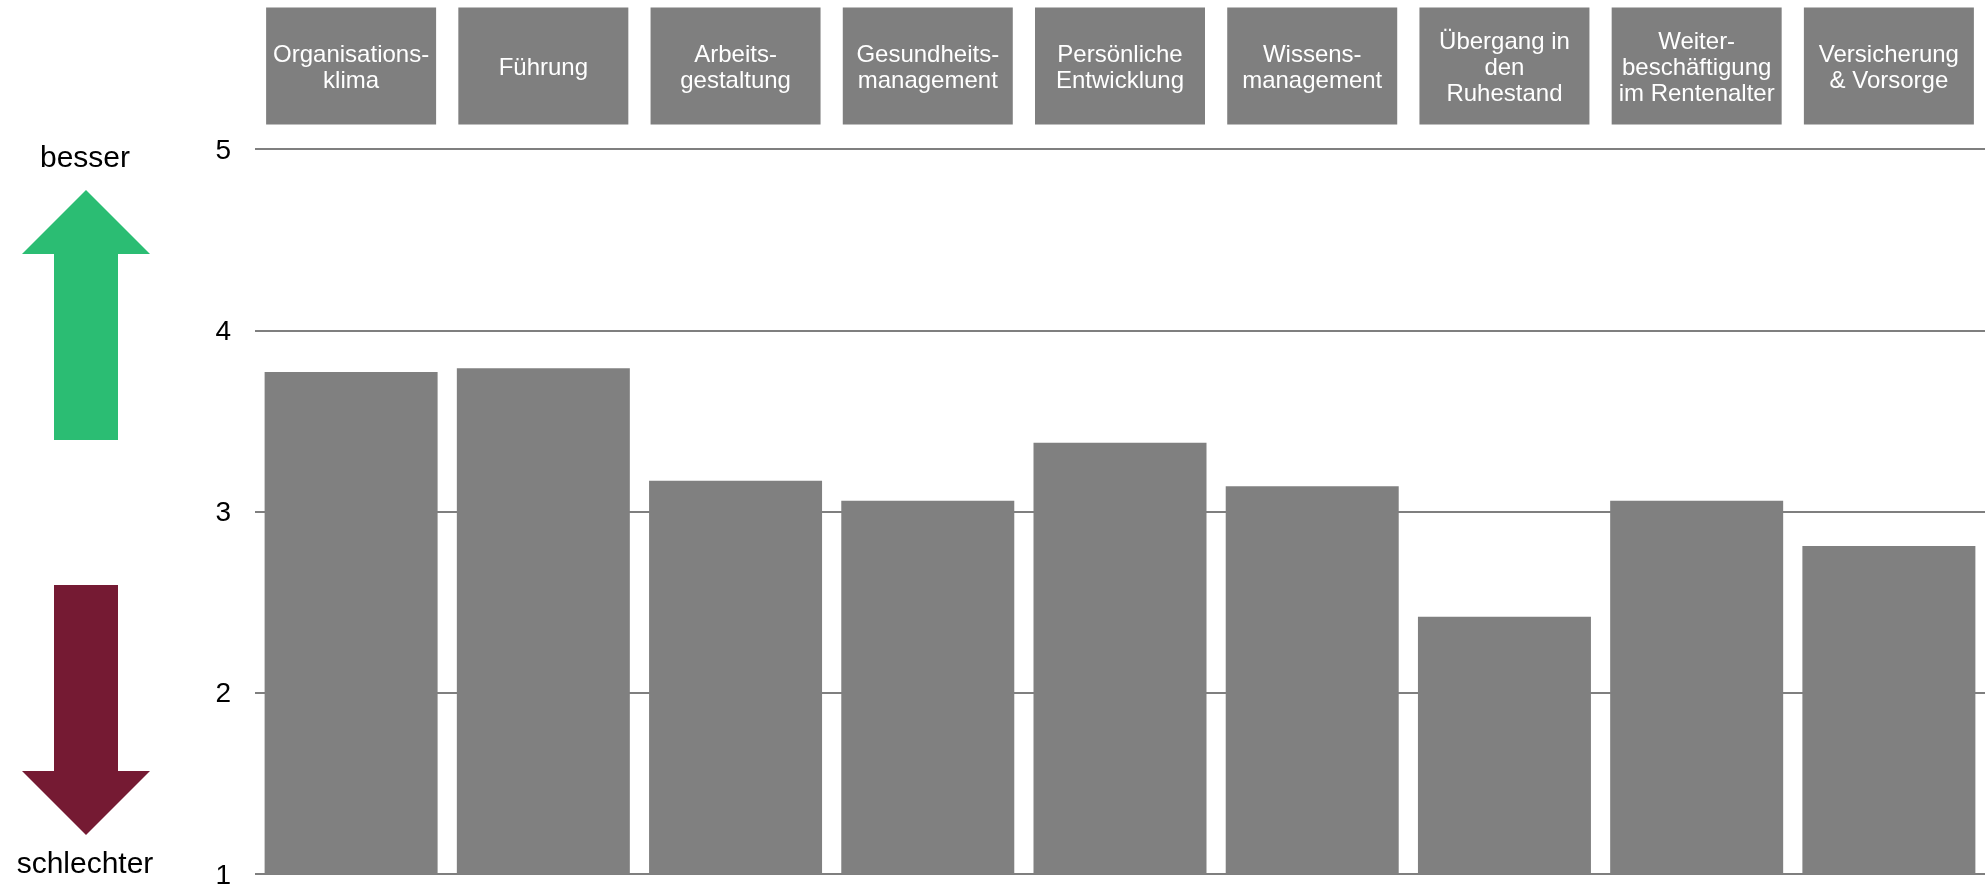  I want to click on x-tick-label: Wissens- management, so click(1312, 66).